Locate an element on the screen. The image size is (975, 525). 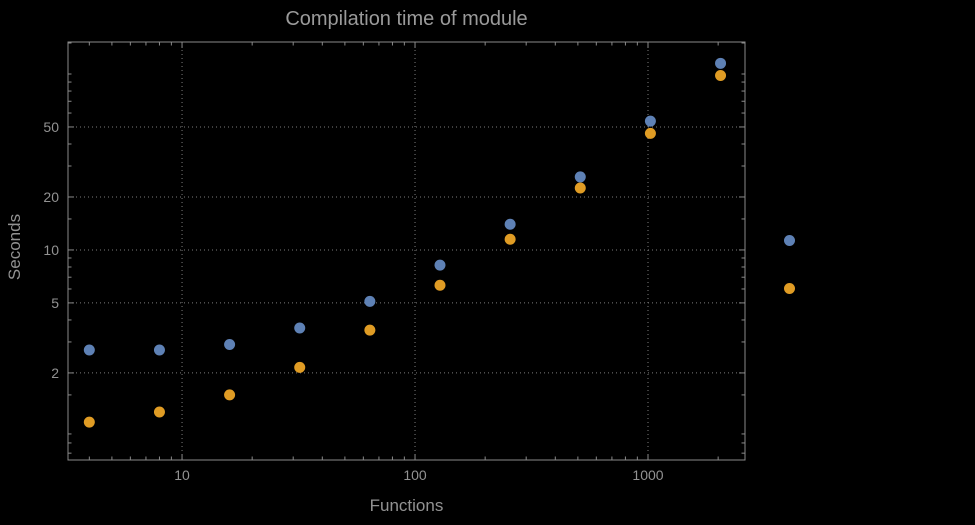
y-axis-label-container: Seconds is located at coordinates (15, 247).